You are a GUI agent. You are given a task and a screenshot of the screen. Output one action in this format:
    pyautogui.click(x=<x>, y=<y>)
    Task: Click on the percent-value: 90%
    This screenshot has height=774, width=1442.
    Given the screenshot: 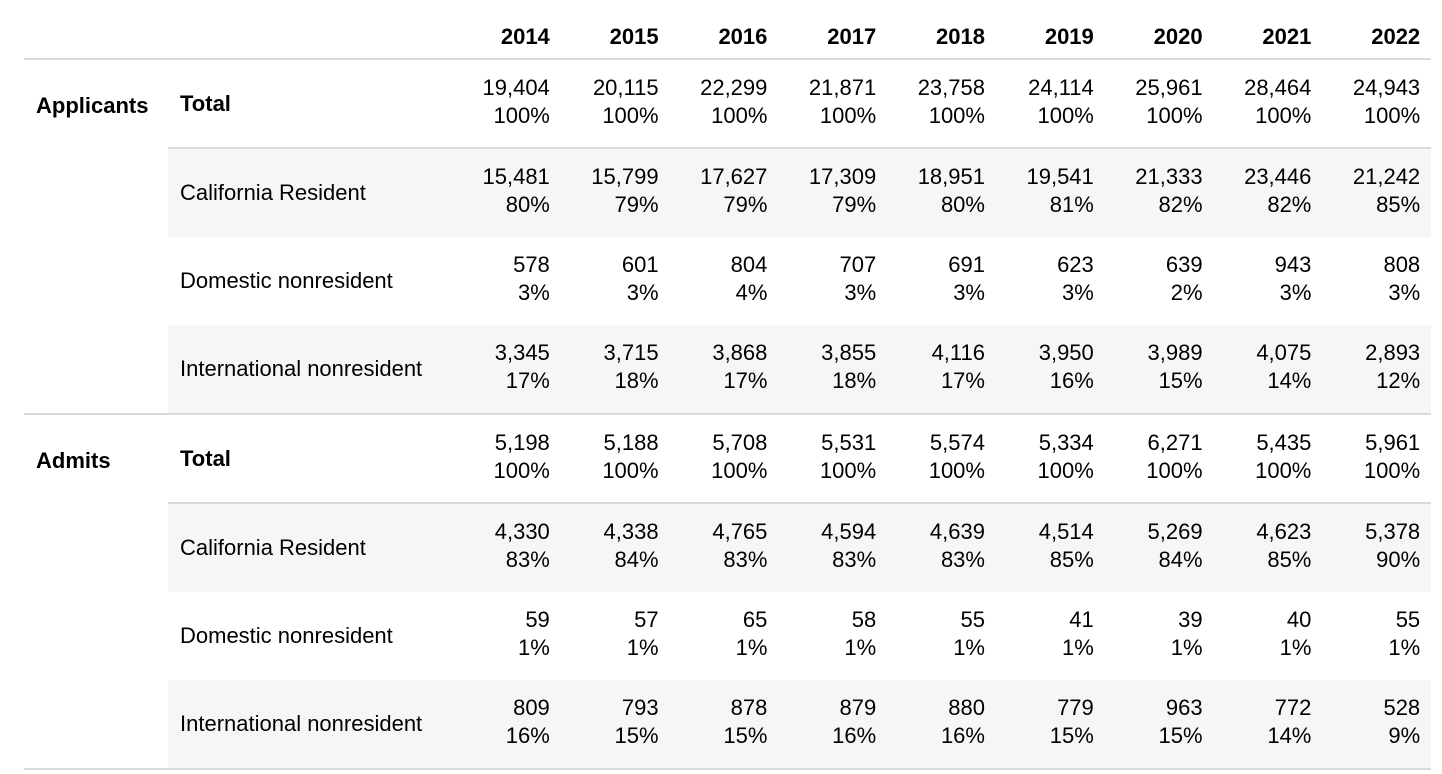 What is the action you would take?
    pyautogui.click(x=1398, y=559)
    